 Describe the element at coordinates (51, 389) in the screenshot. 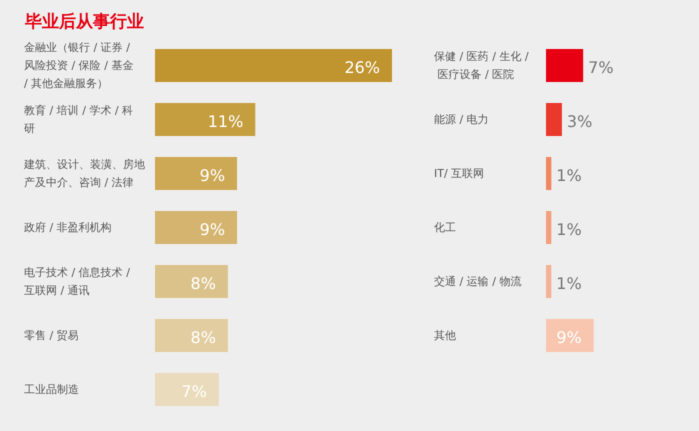

I see `y-tick-label: 工业品制造` at that location.